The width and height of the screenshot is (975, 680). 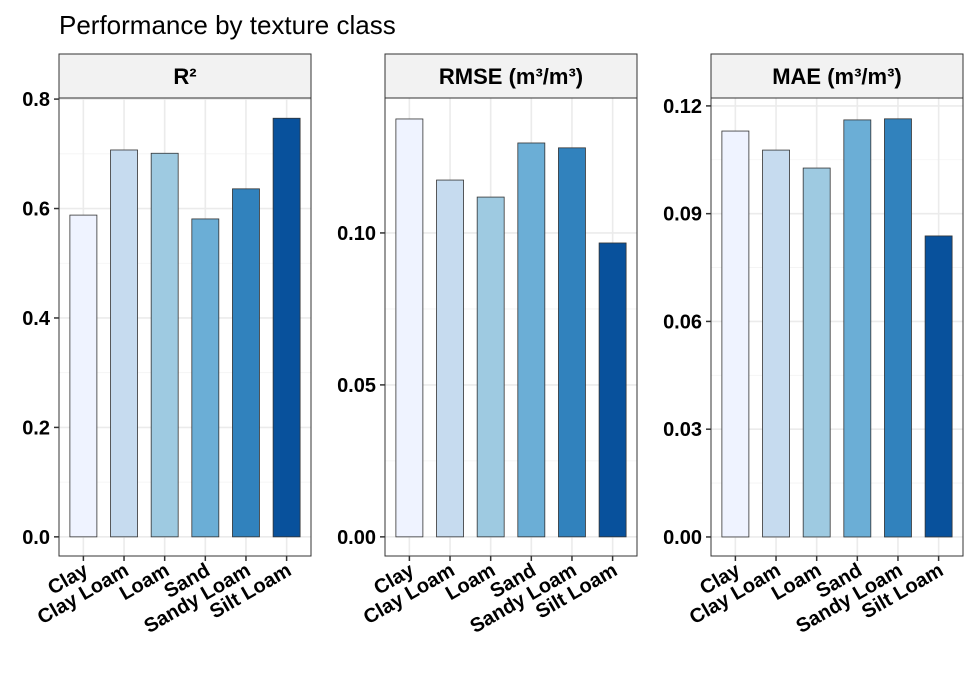 What do you see at coordinates (356, 386) in the screenshot?
I see `y-tick-label: 0.05` at bounding box center [356, 386].